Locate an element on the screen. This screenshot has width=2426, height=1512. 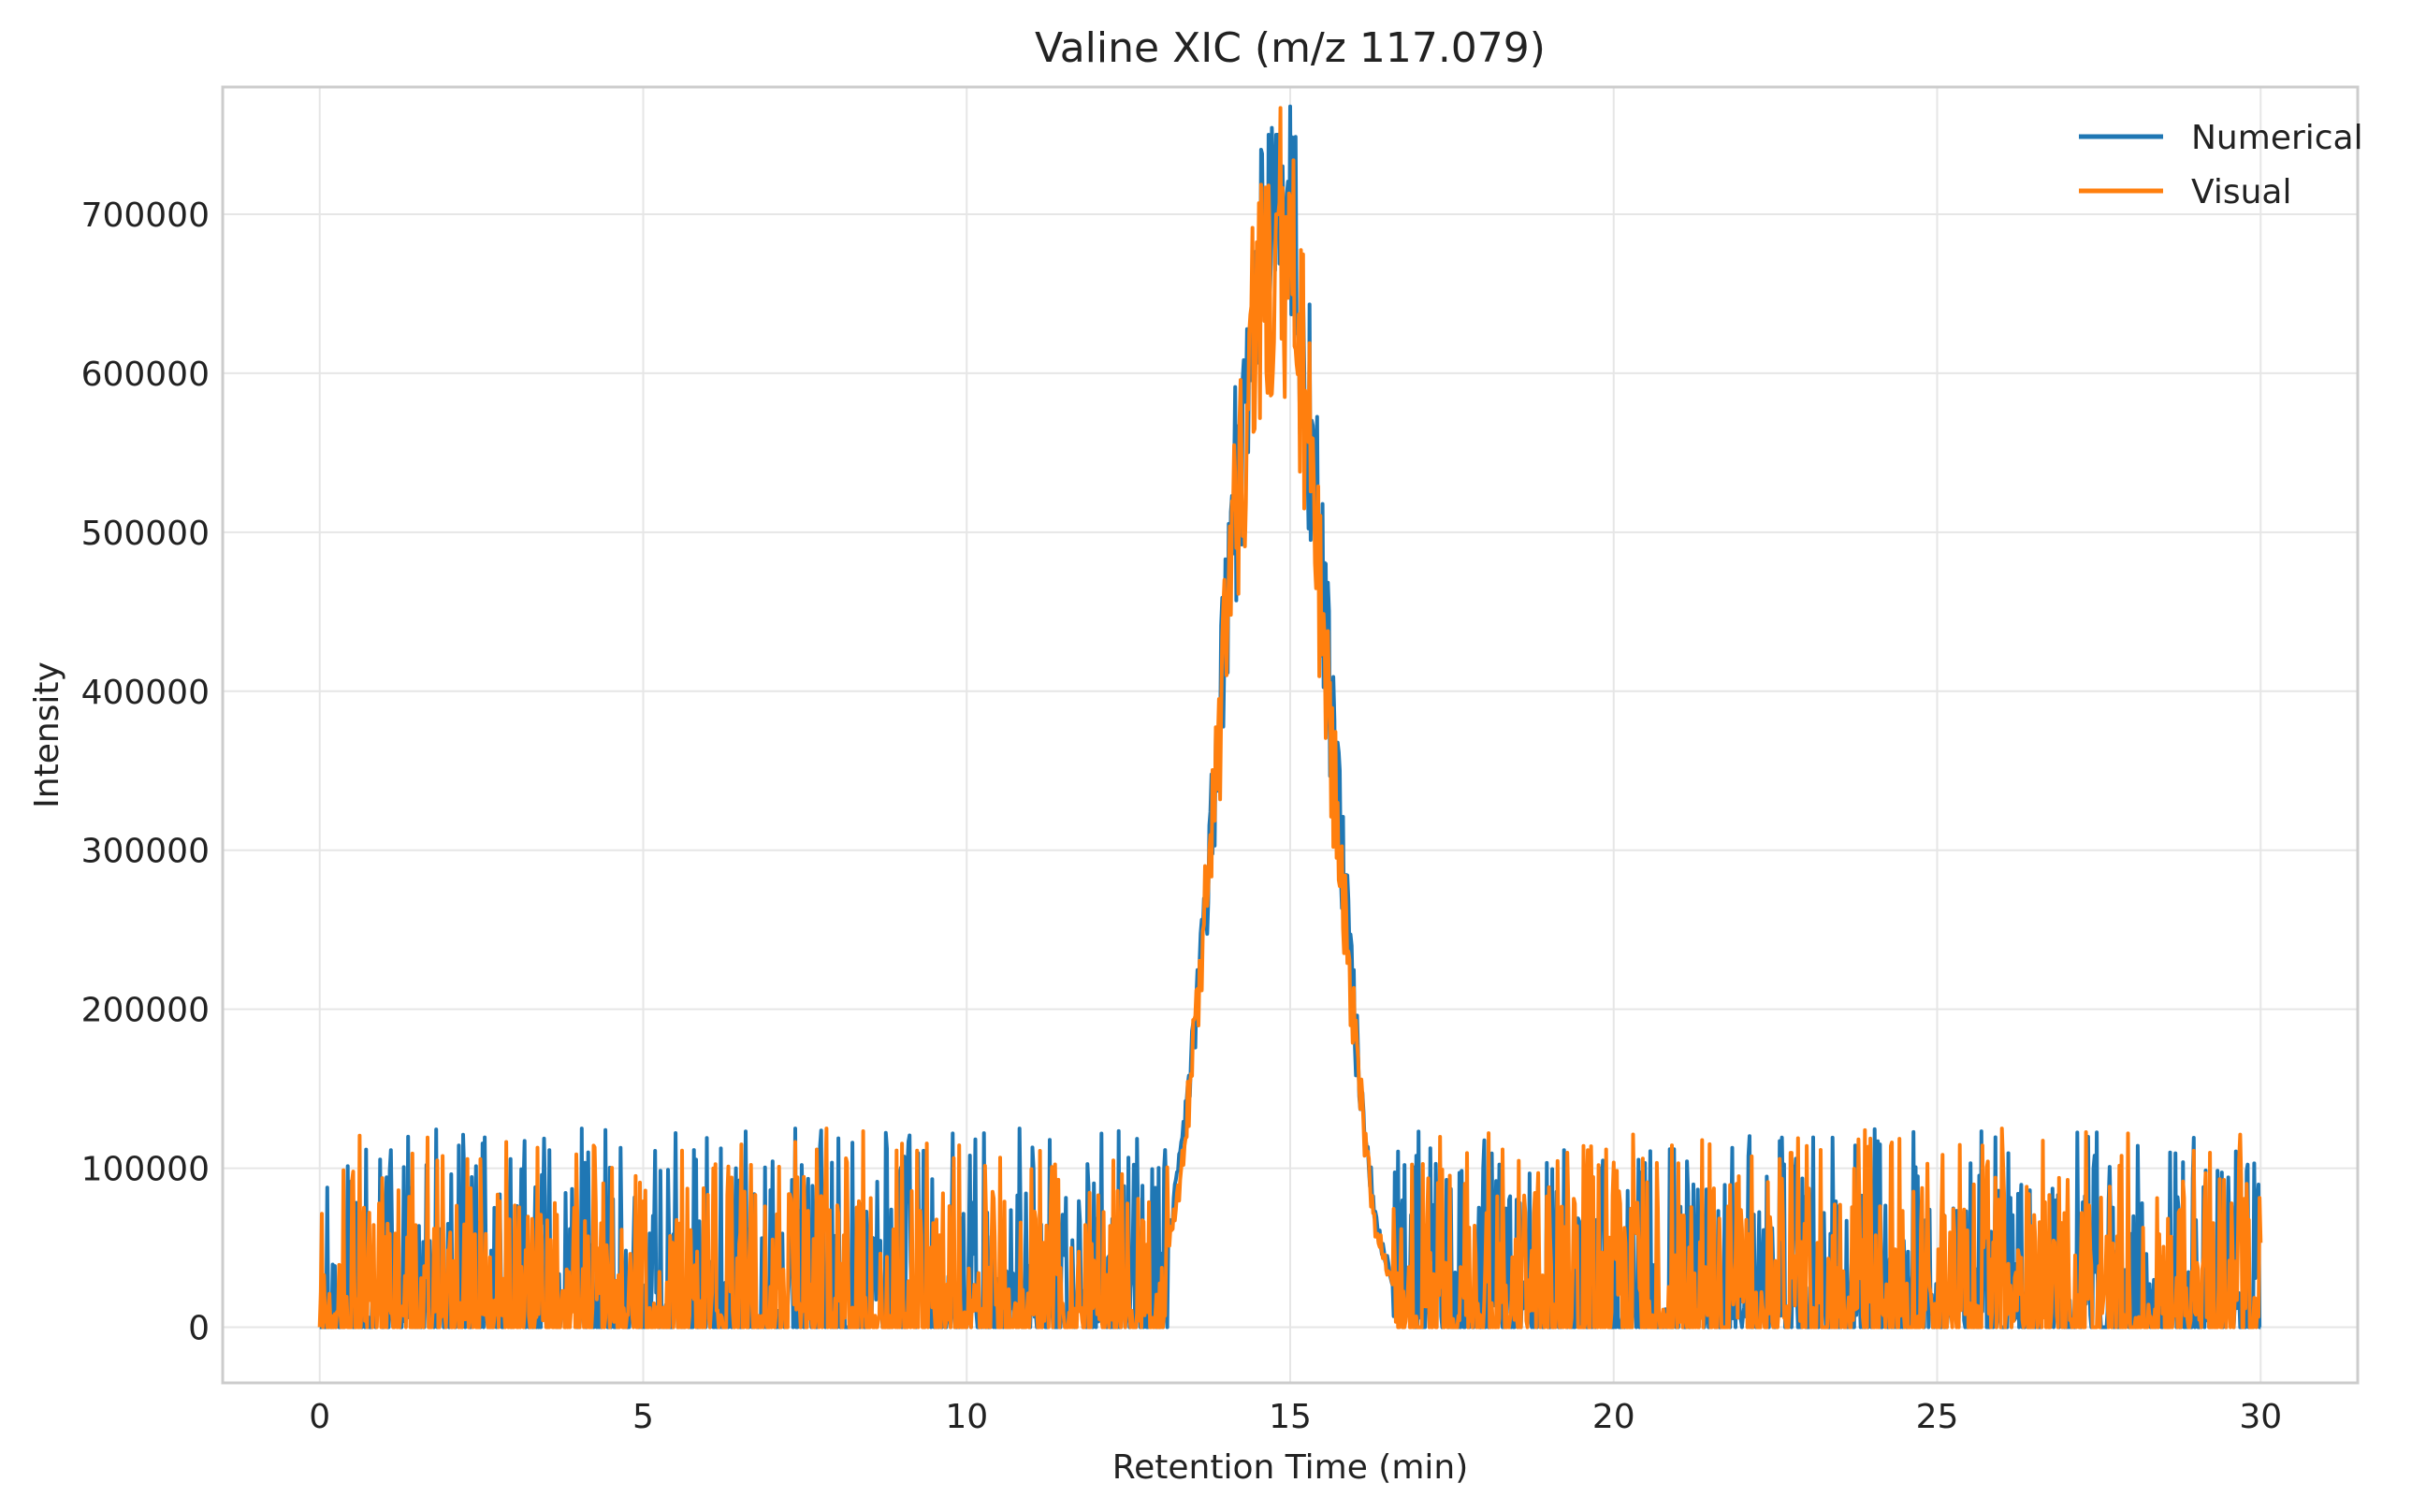
x-tick-labels: 0 5 10 15 20 25 30 is located at coordinates (1295, 1417).